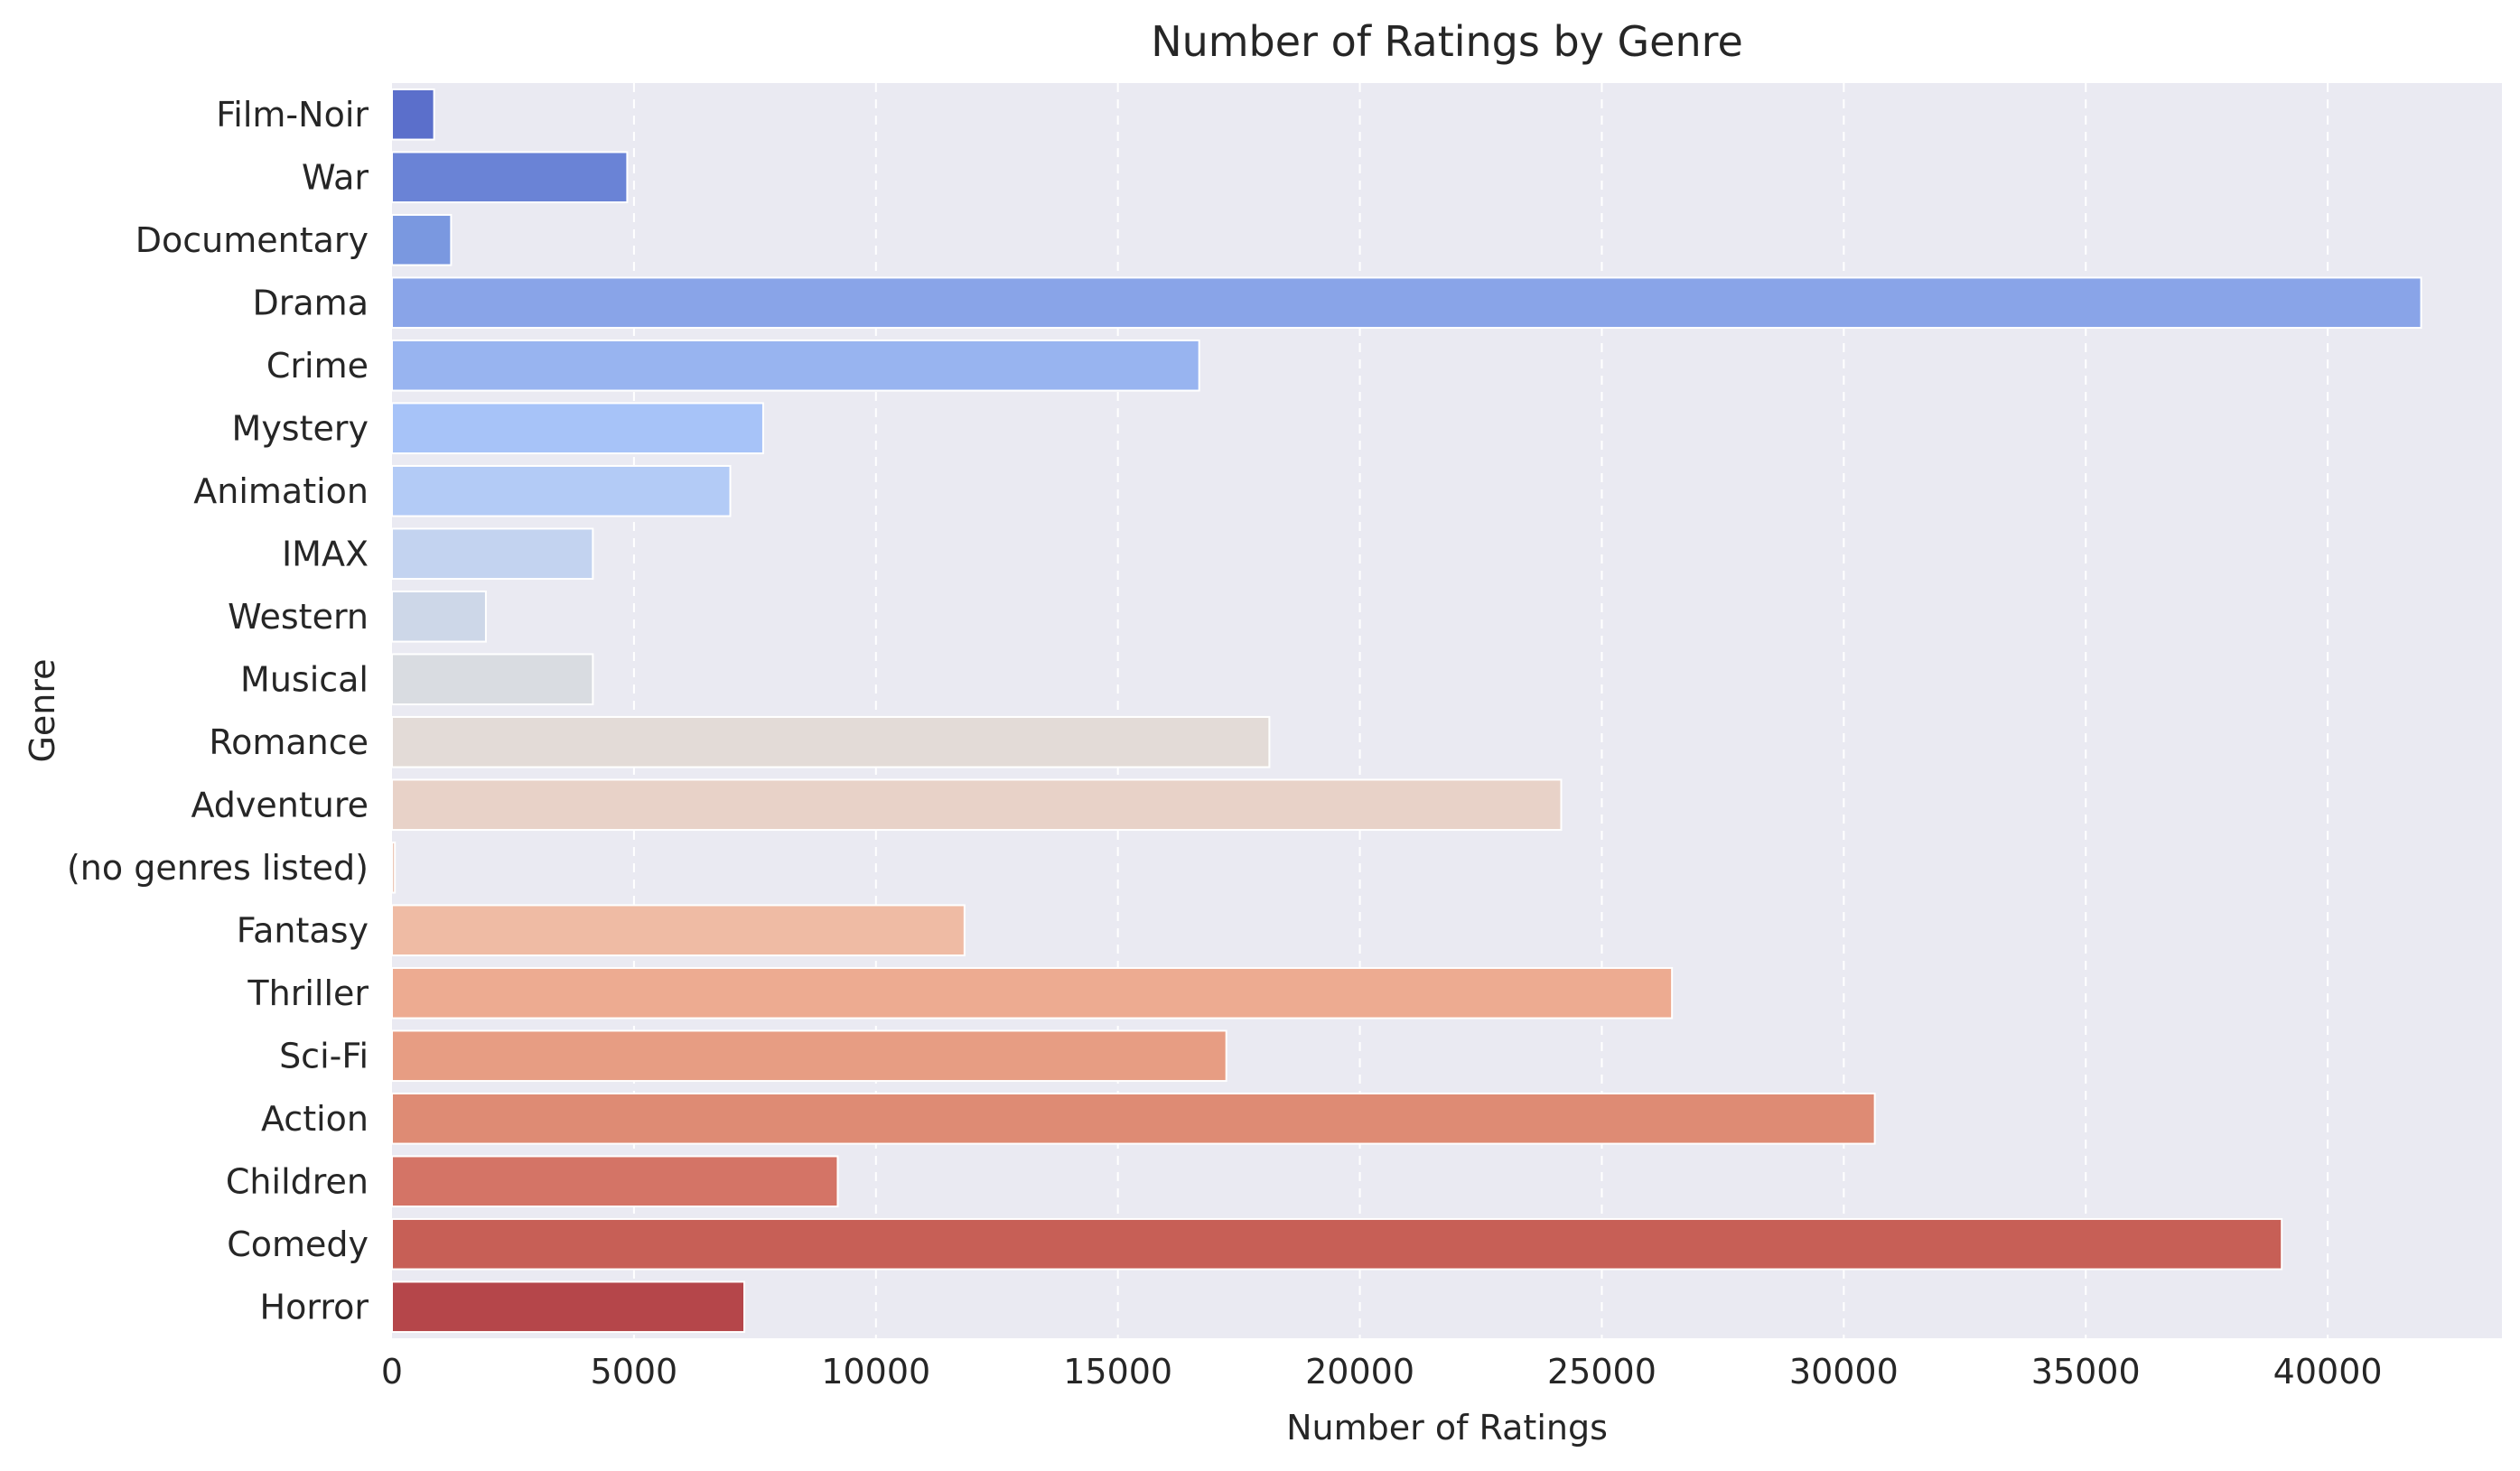  I want to click on category-label: Sci-Fi, so click(324, 1055).